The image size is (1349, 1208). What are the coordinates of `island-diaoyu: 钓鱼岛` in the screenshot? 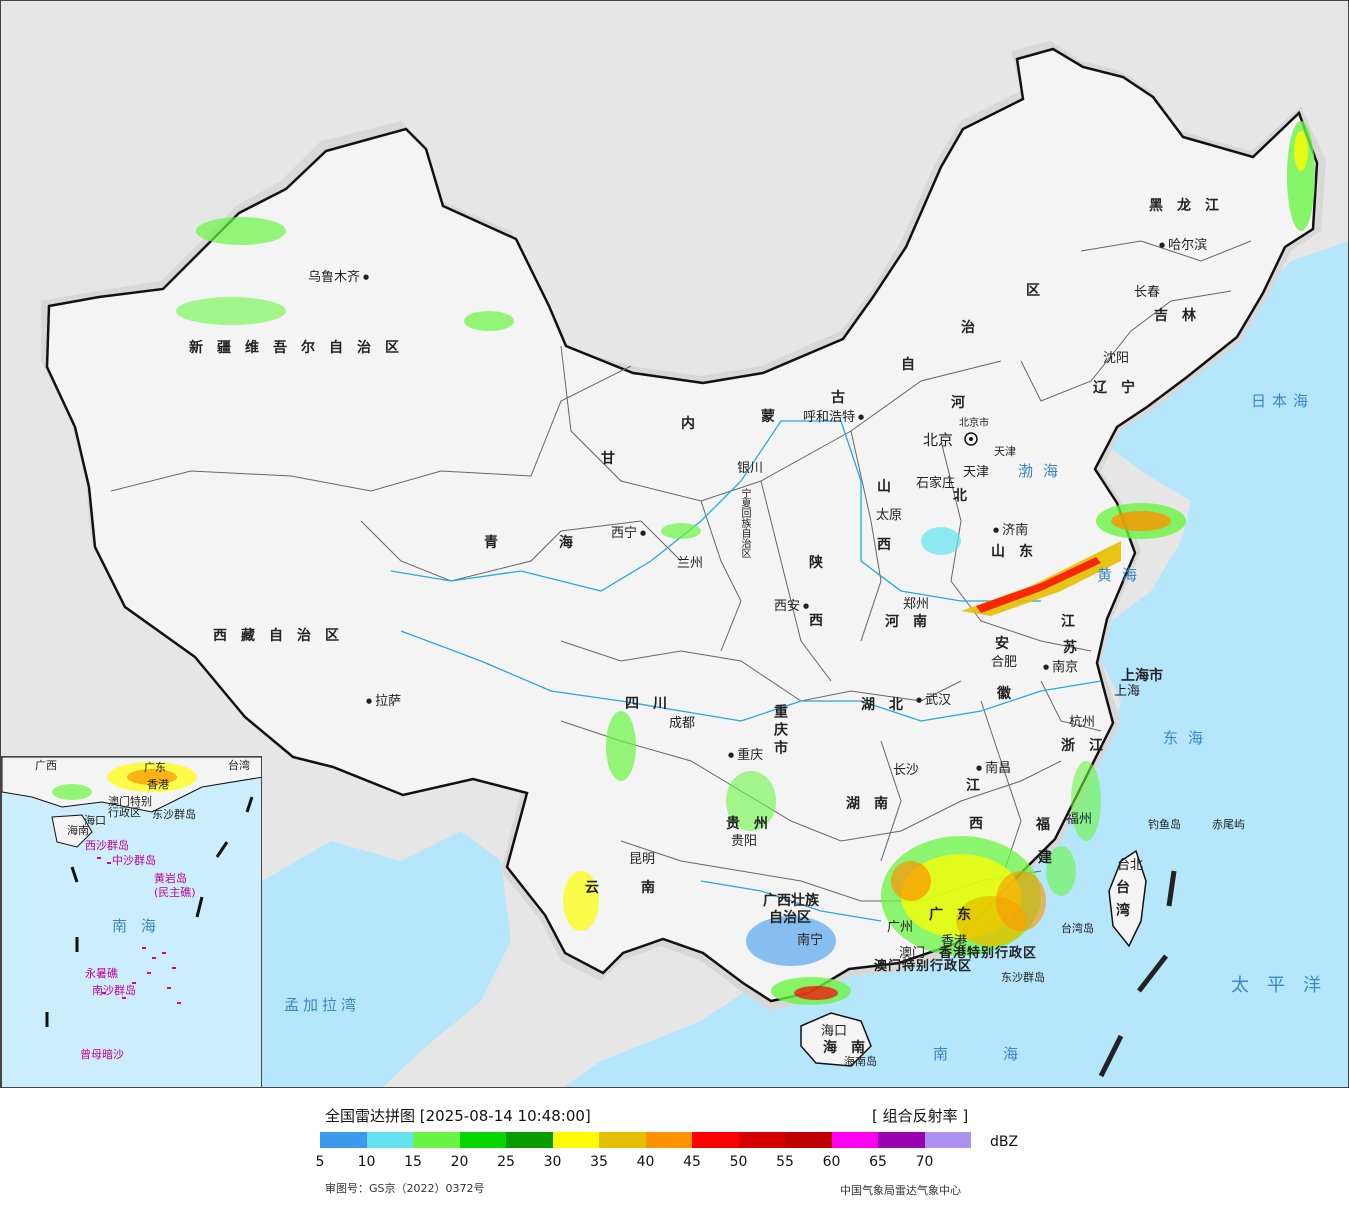 It's located at (1164, 824).